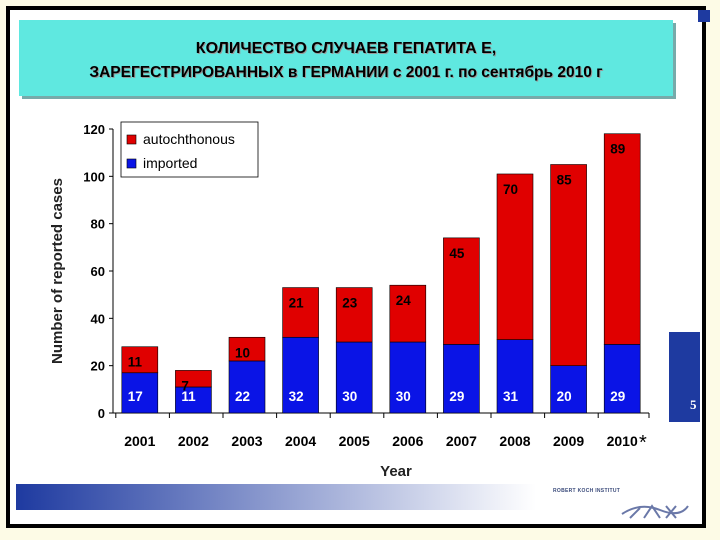 The height and width of the screenshot is (540, 720). Describe the element at coordinates (404, 300) in the screenshot. I see `data-label-autochthonous-2006: 24` at that location.